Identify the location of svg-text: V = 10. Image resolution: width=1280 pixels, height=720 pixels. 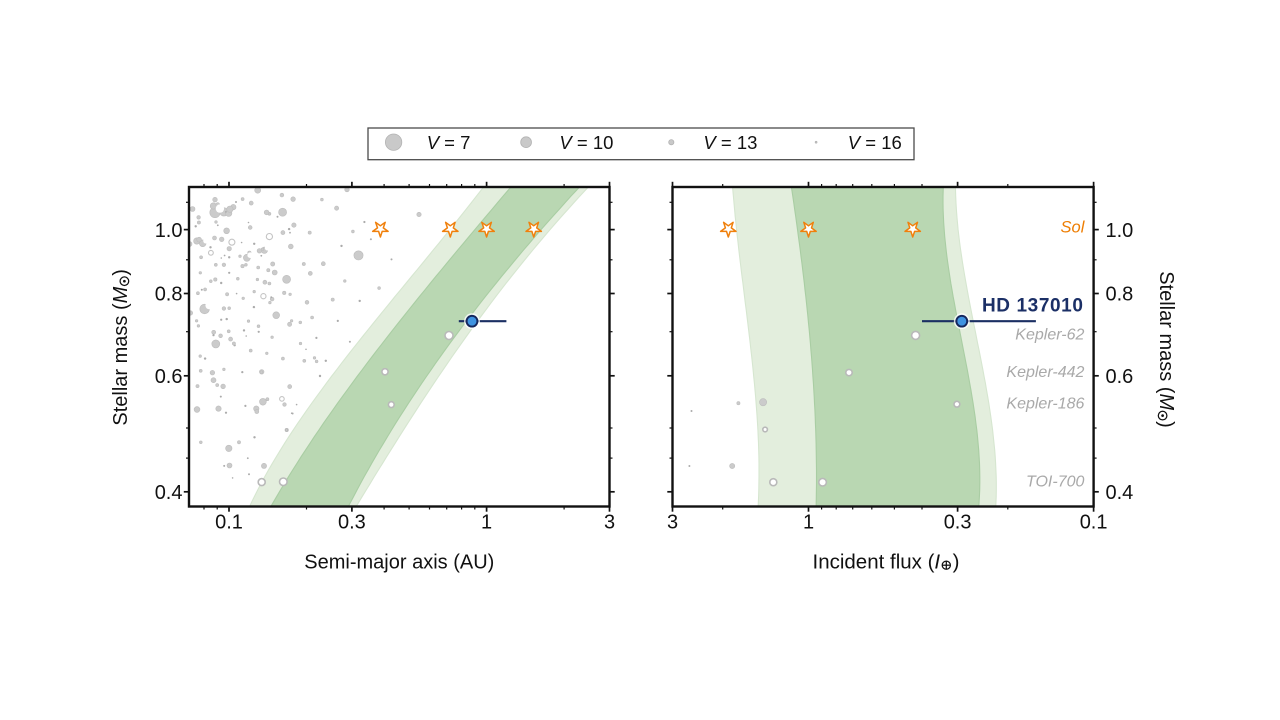
(586, 142).